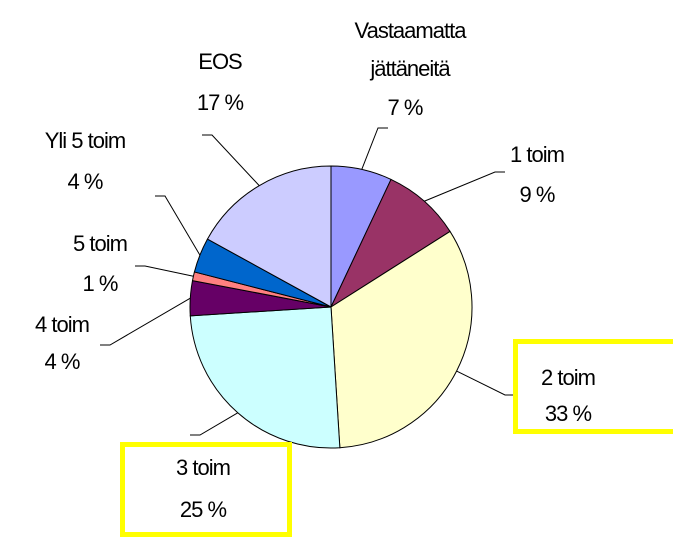  I want to click on slice-label: EOS, so click(220, 61).